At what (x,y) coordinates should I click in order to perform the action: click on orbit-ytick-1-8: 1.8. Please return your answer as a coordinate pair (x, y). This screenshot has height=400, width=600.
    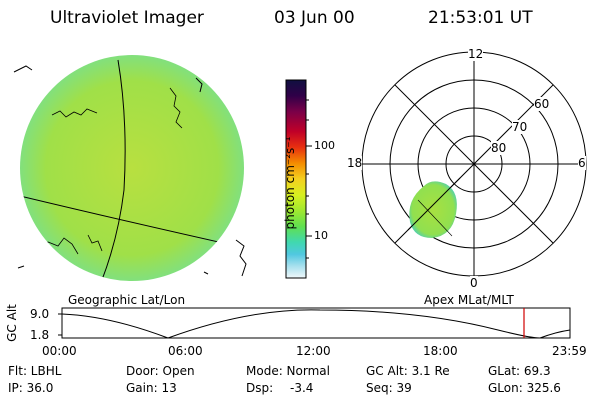
    Looking at the image, I should click on (40, 335).